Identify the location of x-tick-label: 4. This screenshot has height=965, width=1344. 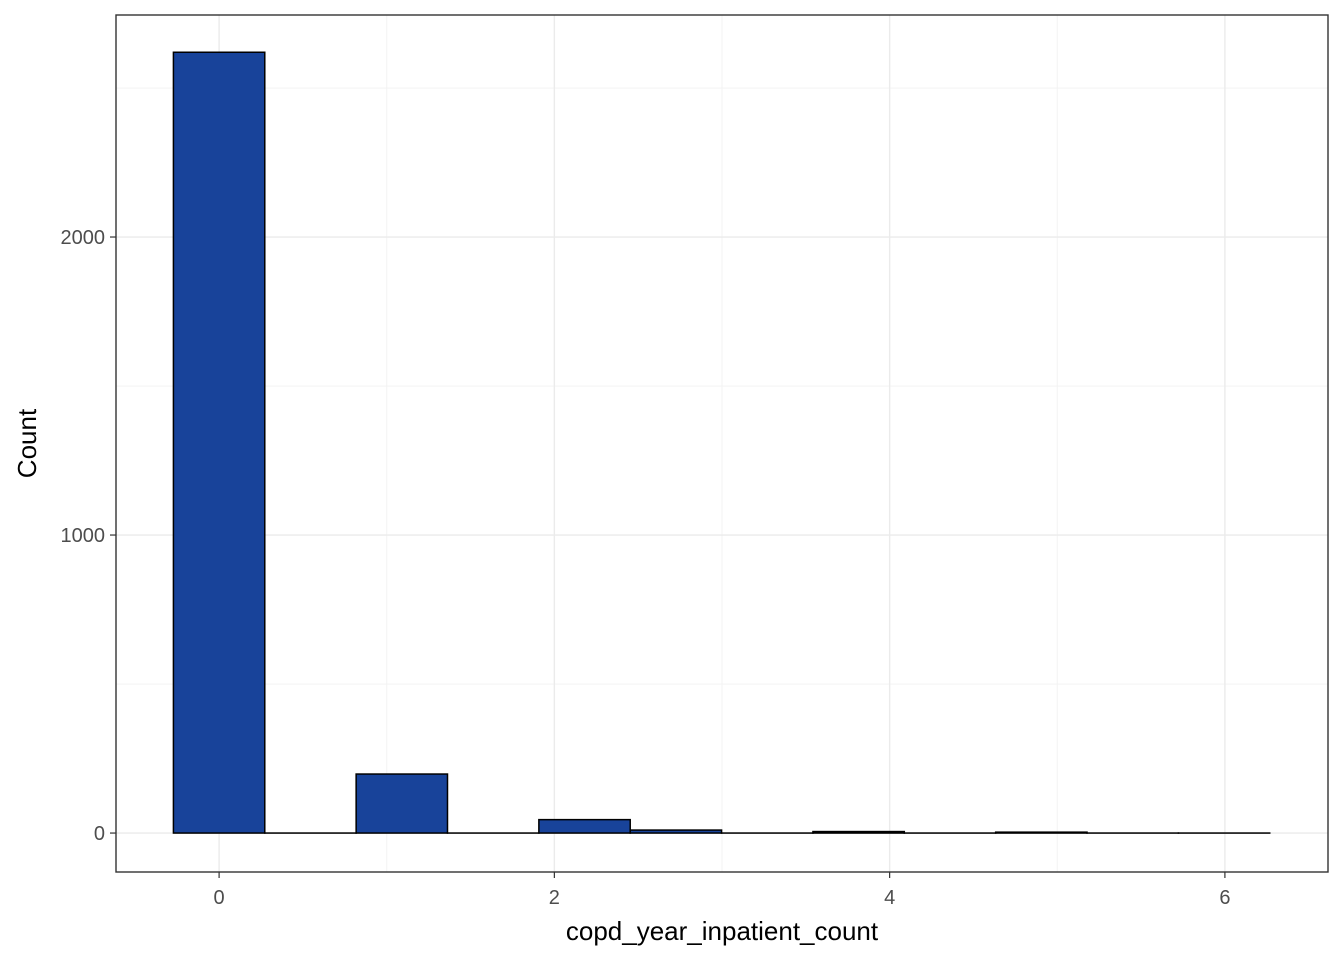
(889, 898).